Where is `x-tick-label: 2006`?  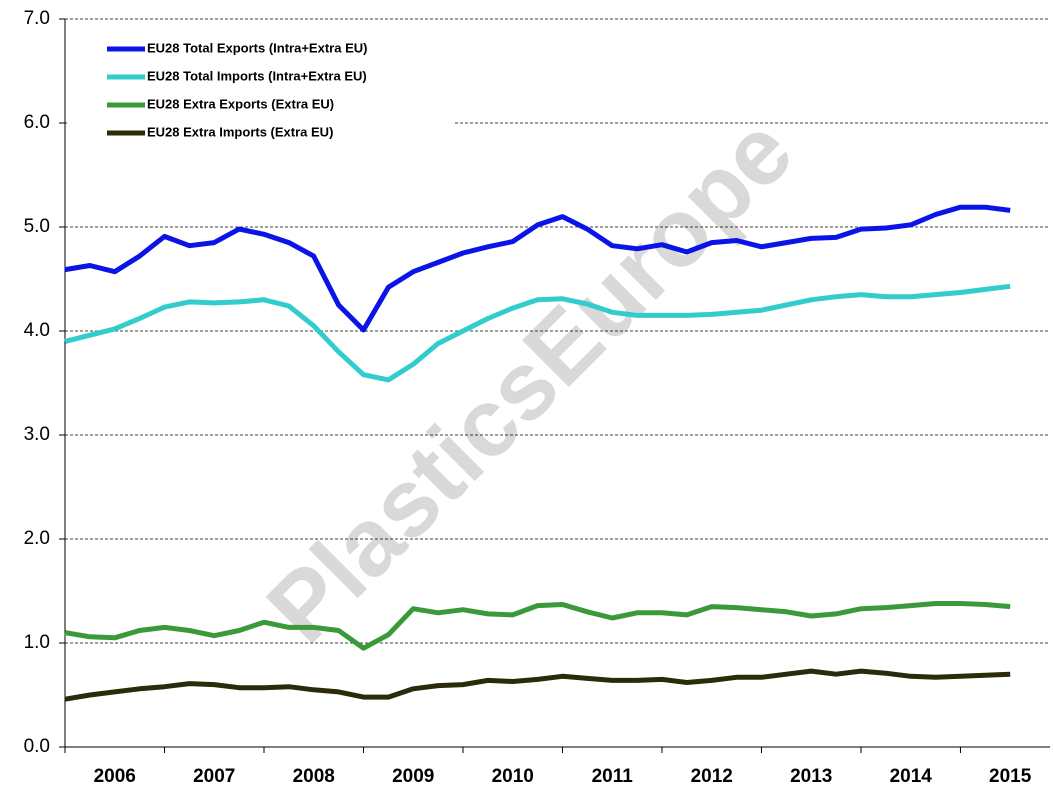 x-tick-label: 2006 is located at coordinates (115, 776).